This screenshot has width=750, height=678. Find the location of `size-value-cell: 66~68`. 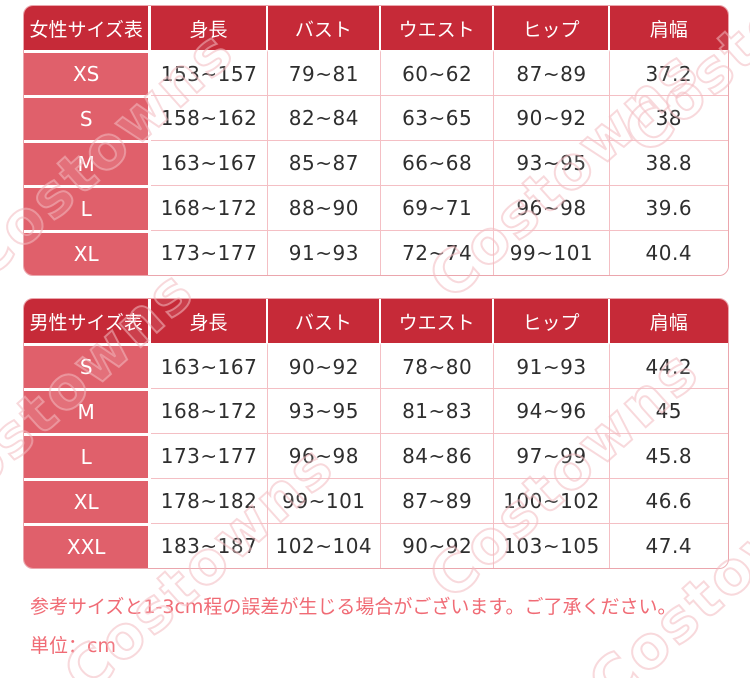

size-value-cell: 66~68 is located at coordinates (438, 162).